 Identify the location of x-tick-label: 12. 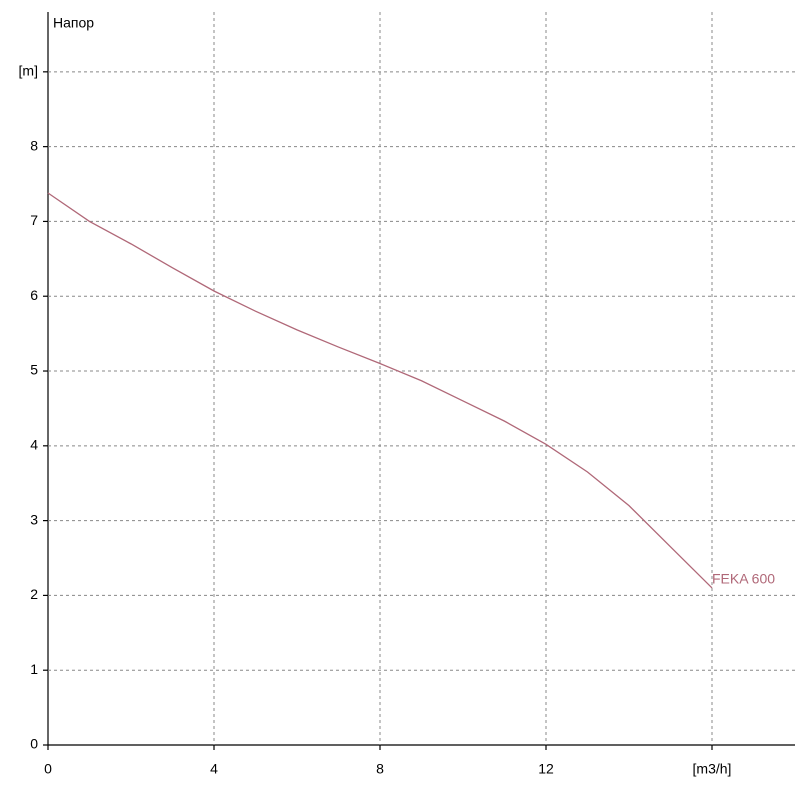
(546, 769).